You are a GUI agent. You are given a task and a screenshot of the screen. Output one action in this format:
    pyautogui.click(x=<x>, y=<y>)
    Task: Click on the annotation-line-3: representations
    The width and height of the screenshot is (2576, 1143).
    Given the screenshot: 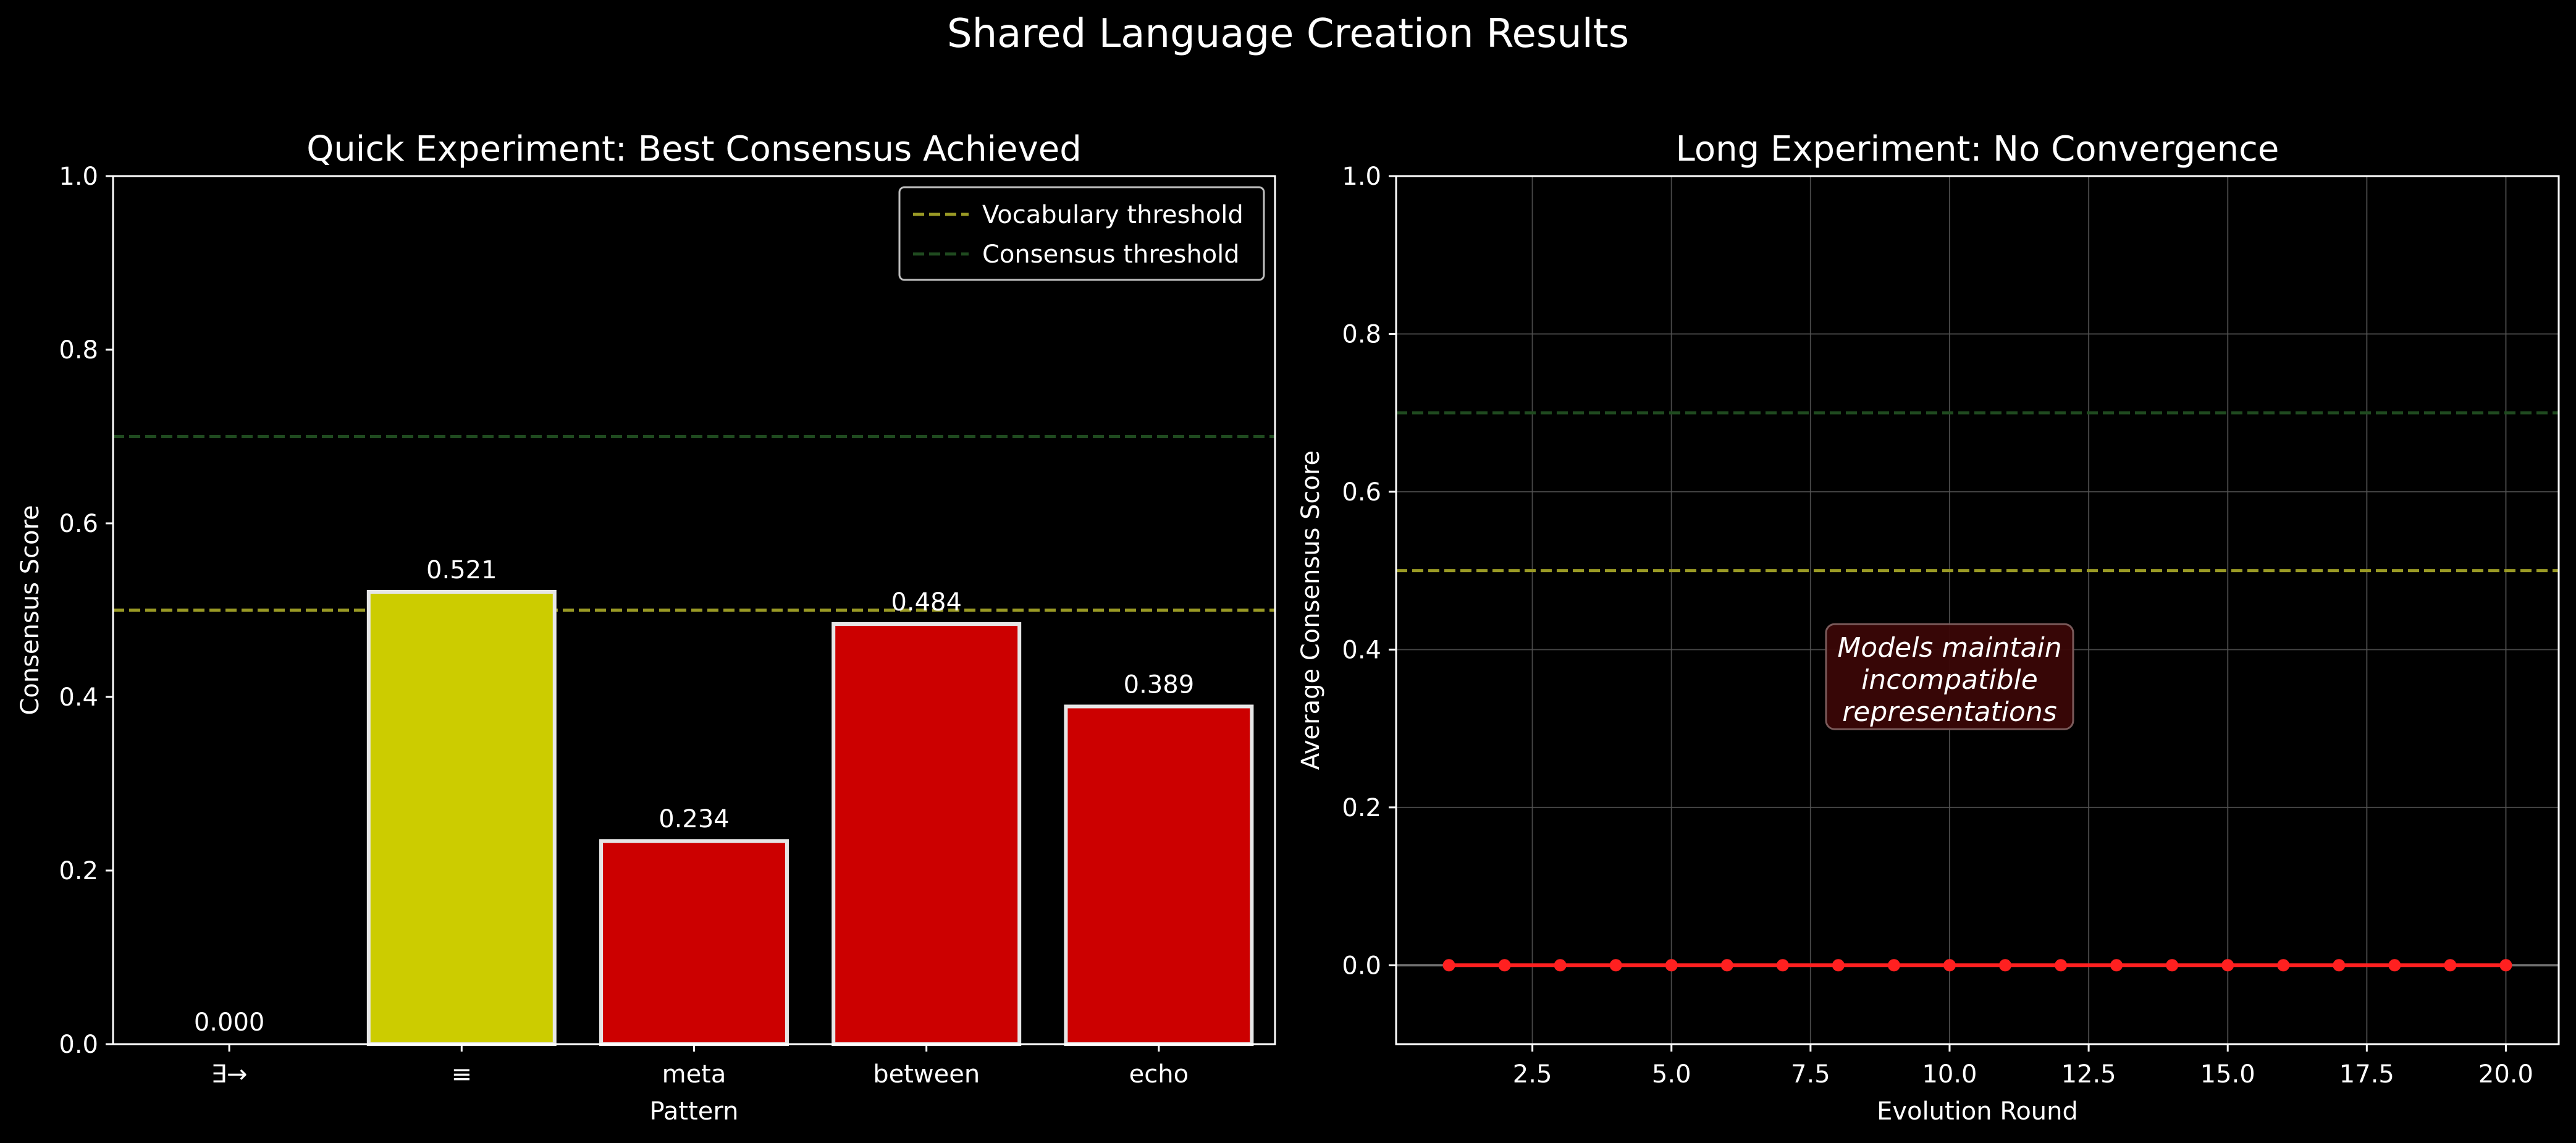 What is the action you would take?
    pyautogui.click(x=1949, y=712)
    